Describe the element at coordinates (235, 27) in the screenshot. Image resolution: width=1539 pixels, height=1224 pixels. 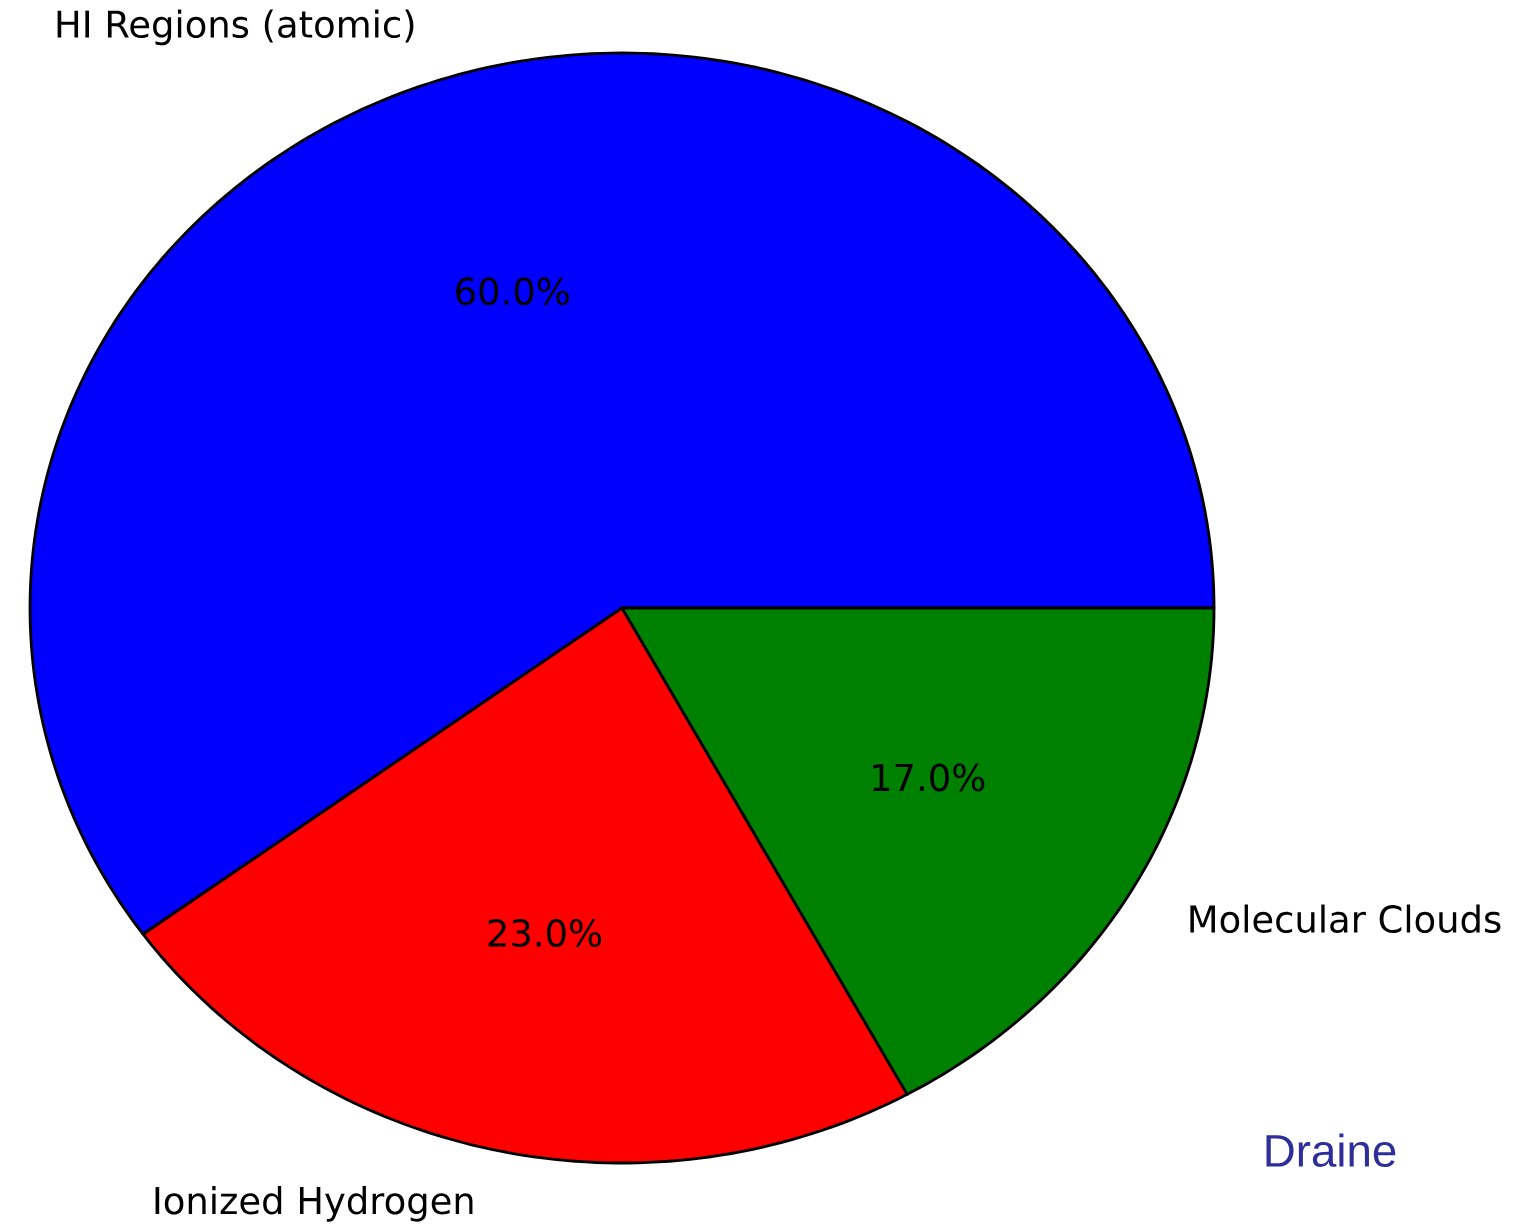
I see `slice-label: HI Regions (atomic)` at that location.